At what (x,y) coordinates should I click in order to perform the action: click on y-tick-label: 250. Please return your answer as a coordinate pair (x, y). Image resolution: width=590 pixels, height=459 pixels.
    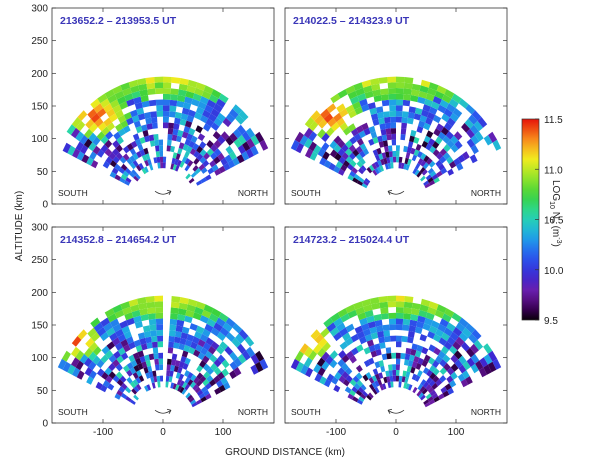
    Looking at the image, I should click on (39, 260).